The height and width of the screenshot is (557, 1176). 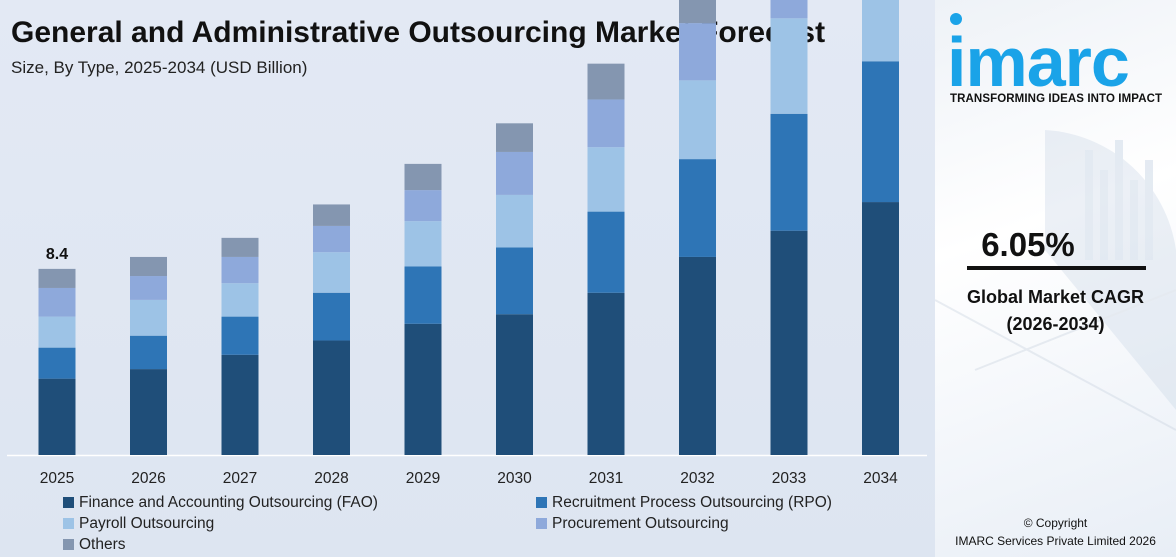 What do you see at coordinates (514, 478) in the screenshot?
I see `x-tick-label: 2030` at bounding box center [514, 478].